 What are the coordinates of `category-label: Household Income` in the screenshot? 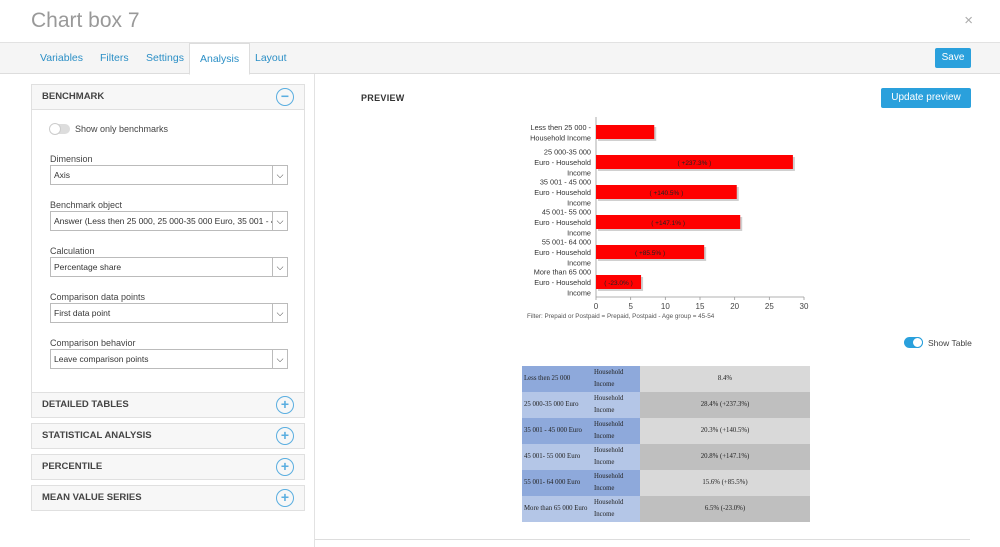 It's located at (560, 137).